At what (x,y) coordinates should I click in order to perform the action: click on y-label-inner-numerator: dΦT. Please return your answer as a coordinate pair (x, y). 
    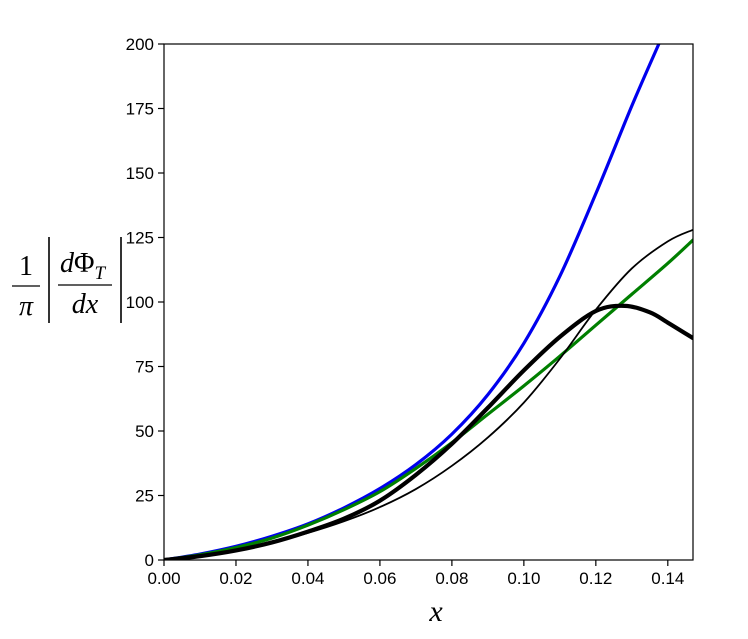
    Looking at the image, I should click on (83, 266).